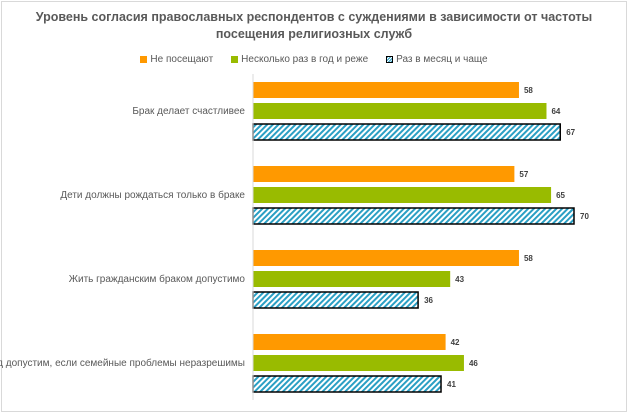 This screenshot has width=628, height=413. What do you see at coordinates (473, 363) in the screenshot?
I see `data-label: 46` at bounding box center [473, 363].